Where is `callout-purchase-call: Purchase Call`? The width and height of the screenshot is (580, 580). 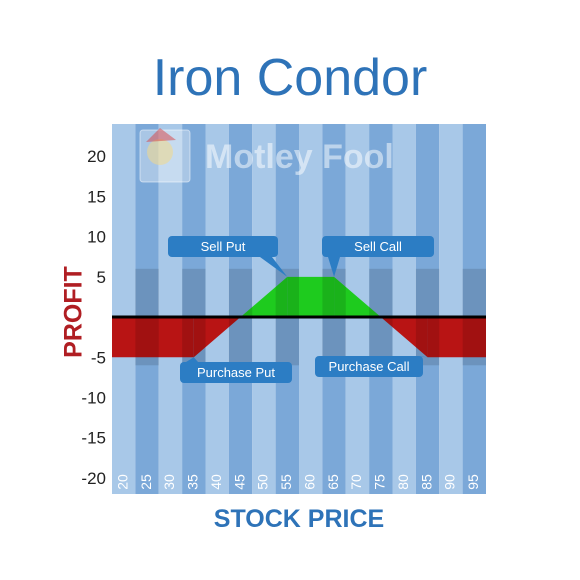 callout-purchase-call: Purchase Call is located at coordinates (371, 366).